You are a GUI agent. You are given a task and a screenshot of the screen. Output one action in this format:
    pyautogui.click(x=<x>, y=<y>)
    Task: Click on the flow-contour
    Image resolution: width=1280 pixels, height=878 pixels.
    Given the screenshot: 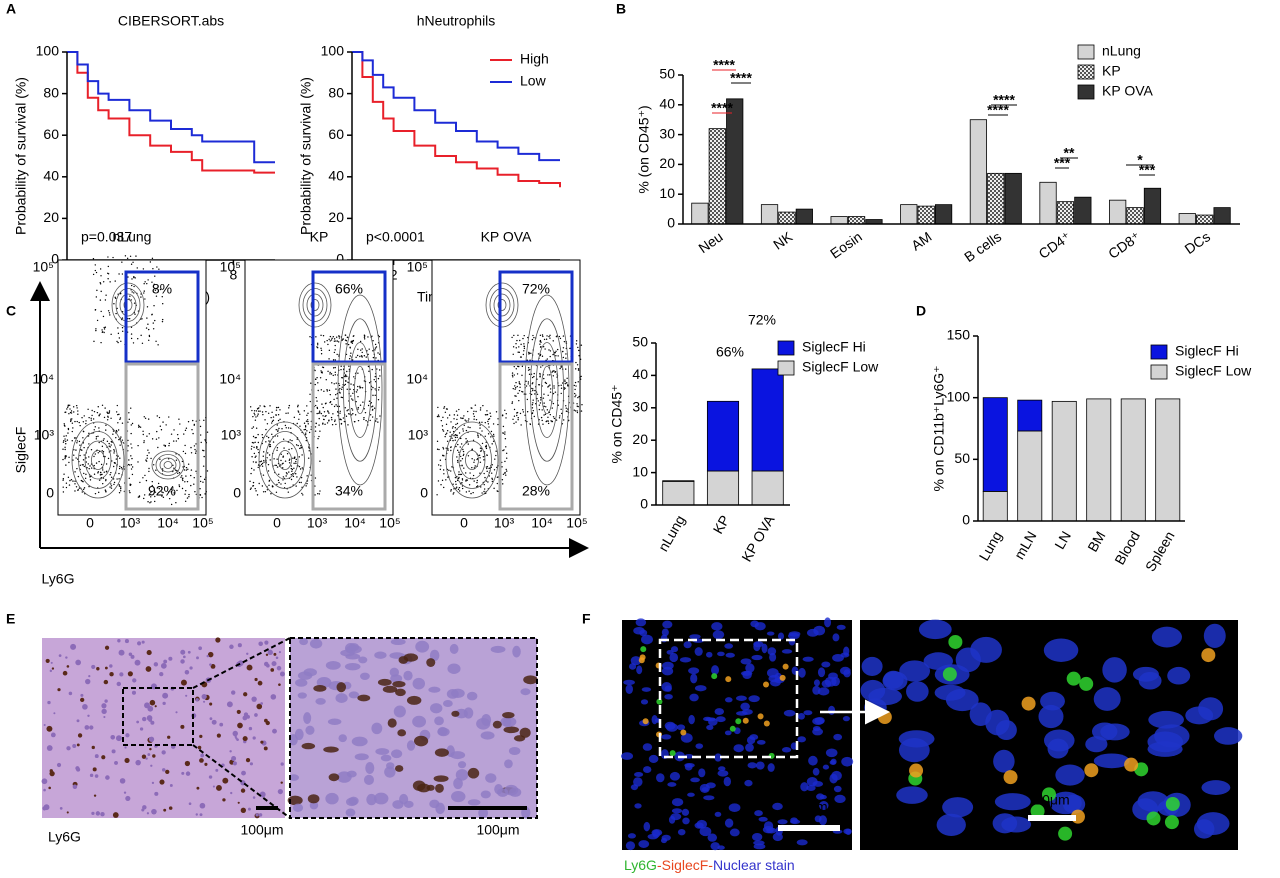 What is the action you would take?
    pyautogui.click(x=285, y=460)
    